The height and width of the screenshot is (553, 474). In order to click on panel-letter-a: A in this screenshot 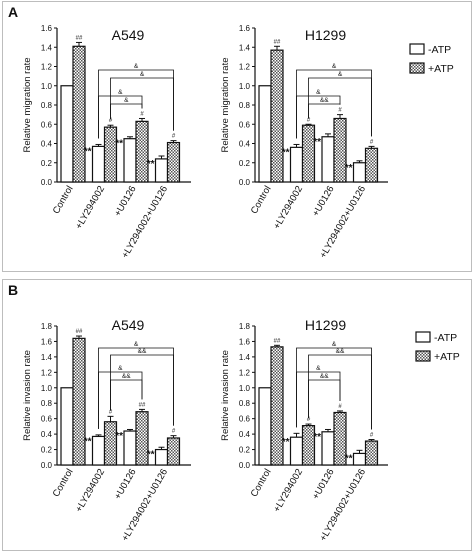, I will do `click(13, 12)`.